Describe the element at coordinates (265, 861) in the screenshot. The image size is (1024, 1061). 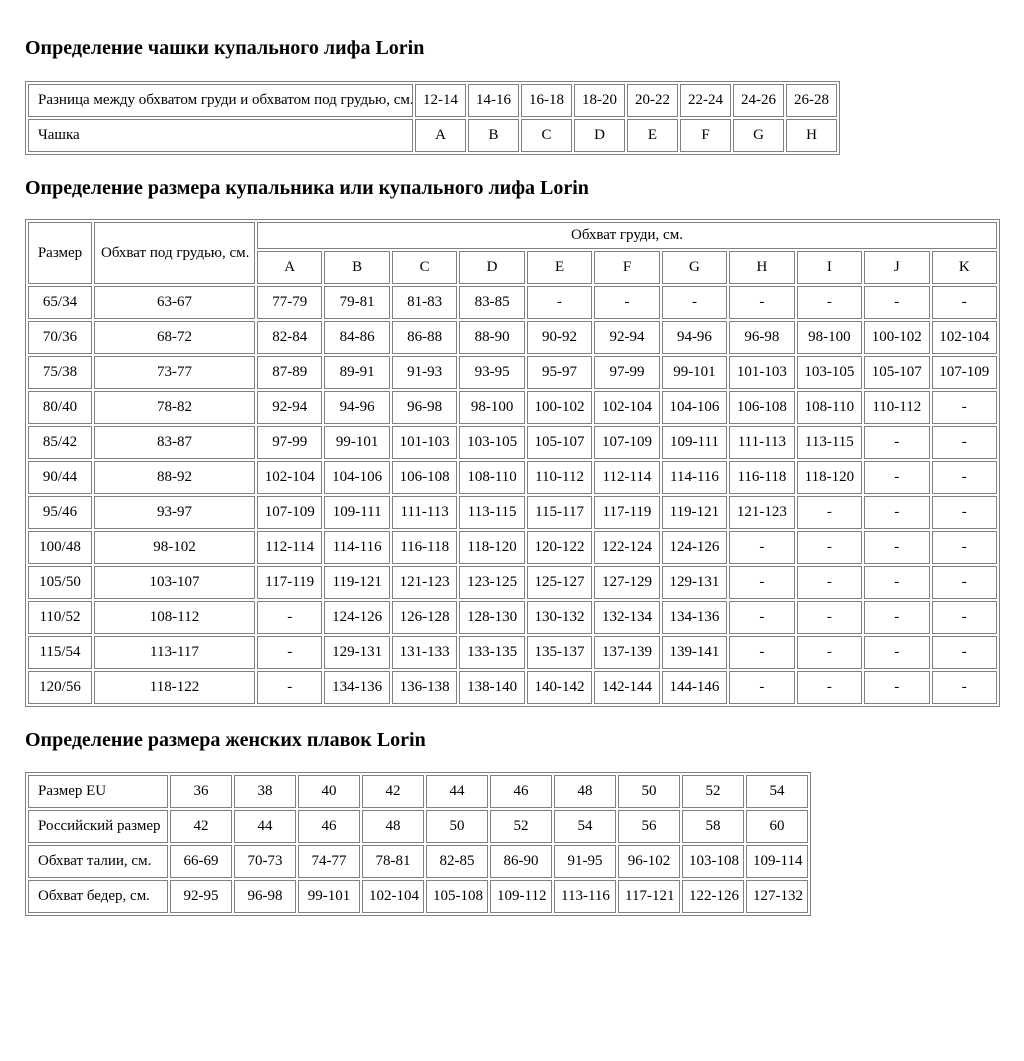
I see `value-cell: 70-73` at that location.